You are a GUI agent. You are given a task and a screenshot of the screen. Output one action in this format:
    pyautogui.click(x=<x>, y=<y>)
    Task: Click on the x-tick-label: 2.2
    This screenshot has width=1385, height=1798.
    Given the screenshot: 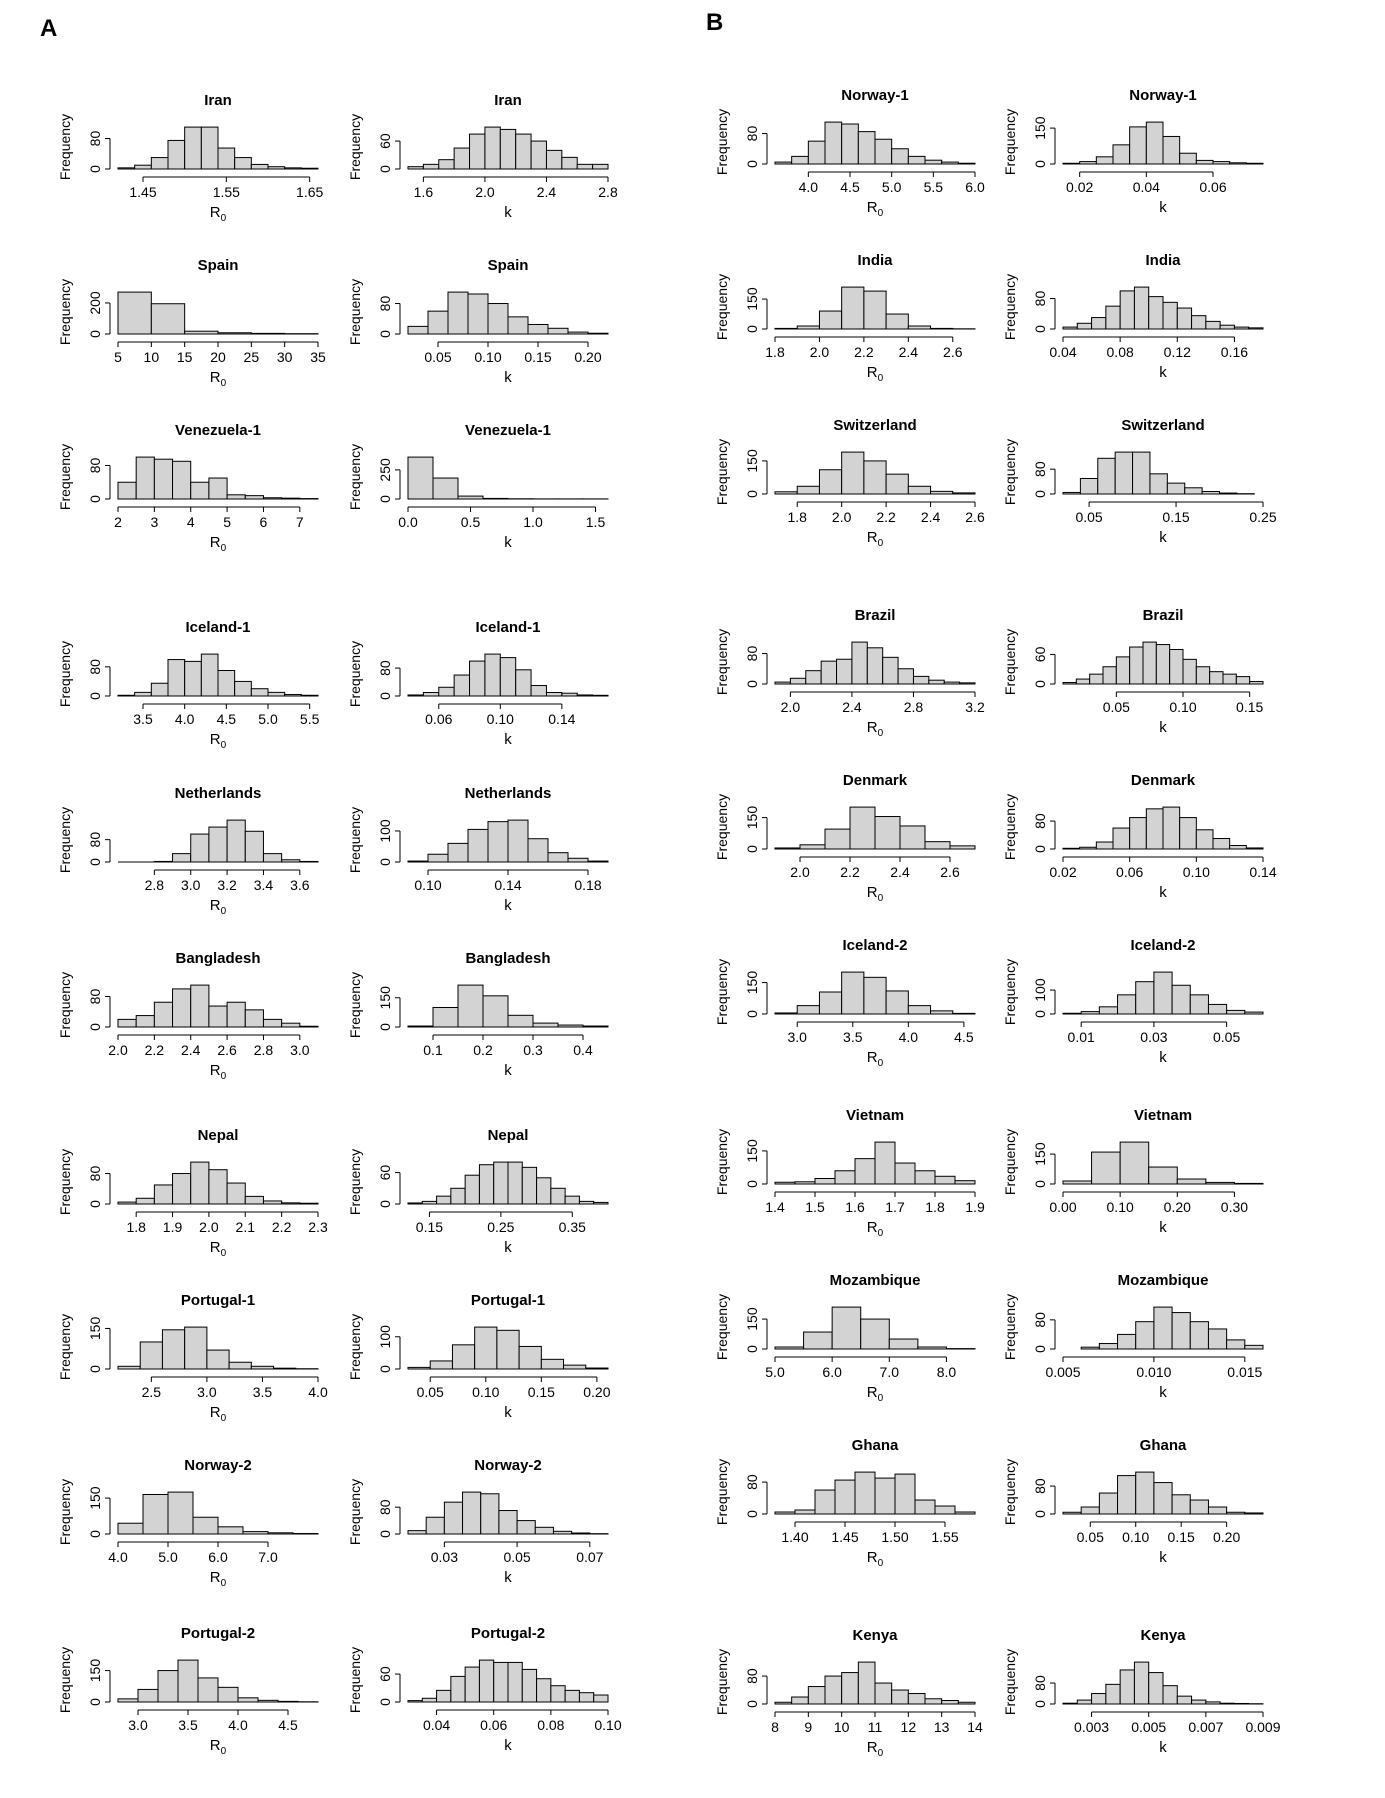 What is the action you would take?
    pyautogui.click(x=886, y=517)
    